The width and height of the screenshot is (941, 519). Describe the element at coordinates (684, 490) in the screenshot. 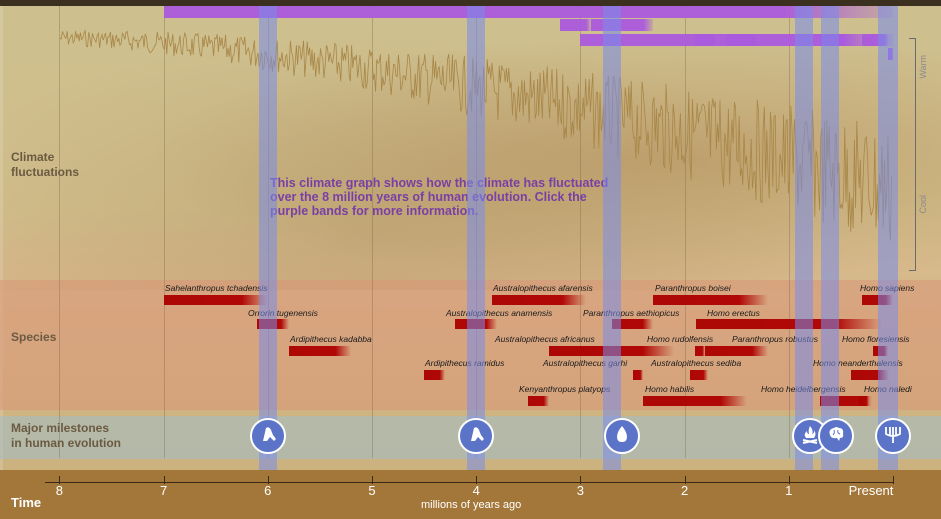

I see `axis-tick-label: 2` at that location.